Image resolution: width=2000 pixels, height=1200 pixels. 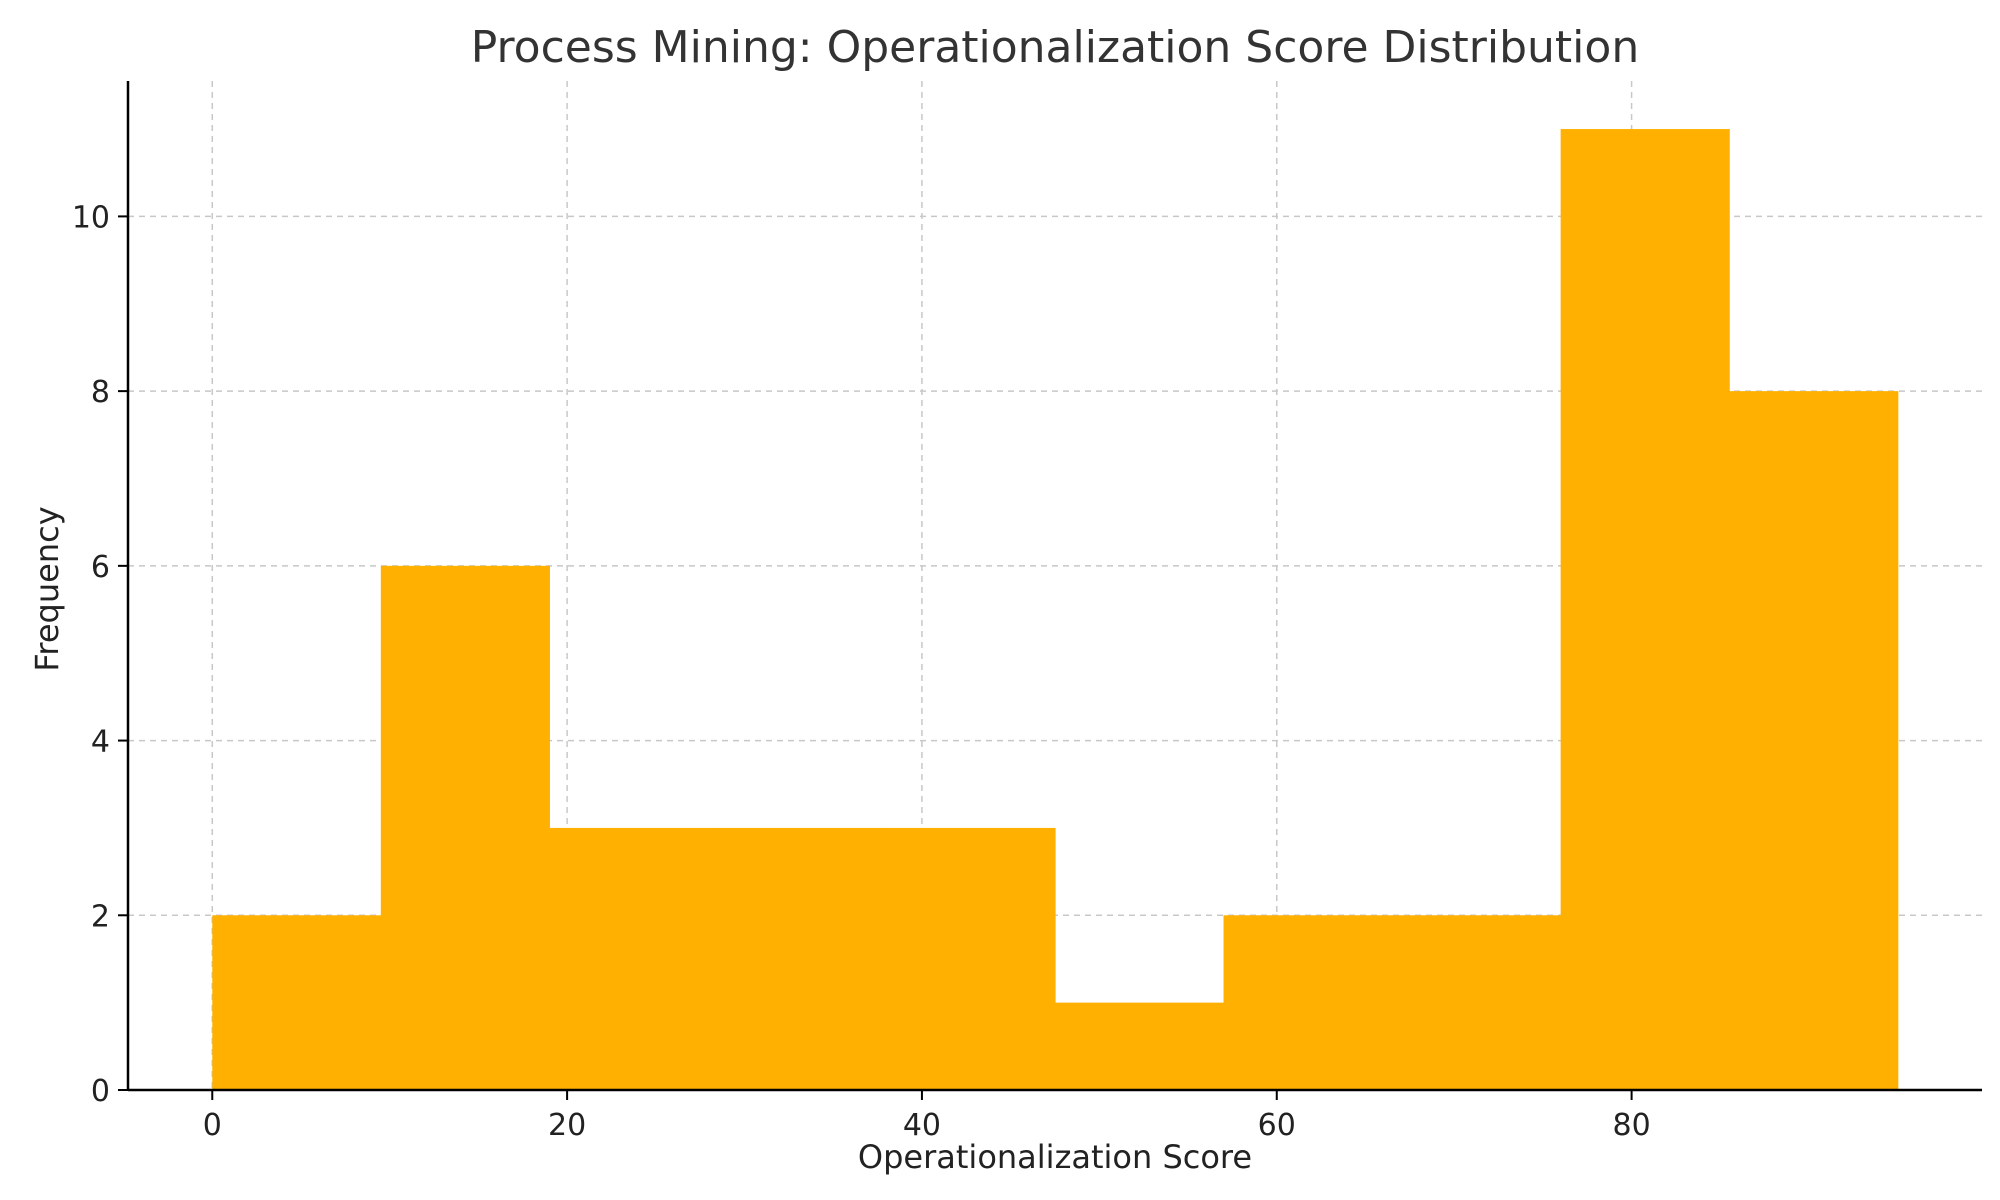 I want to click on x-tick-label: 60, so click(x=1277, y=1125).